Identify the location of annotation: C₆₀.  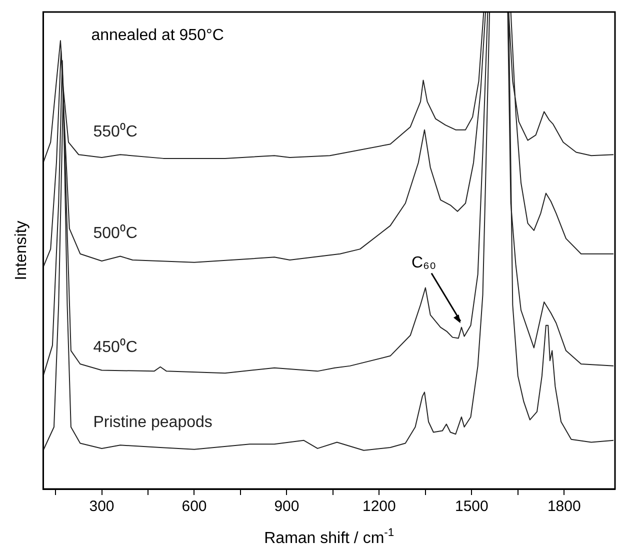
(423, 263).